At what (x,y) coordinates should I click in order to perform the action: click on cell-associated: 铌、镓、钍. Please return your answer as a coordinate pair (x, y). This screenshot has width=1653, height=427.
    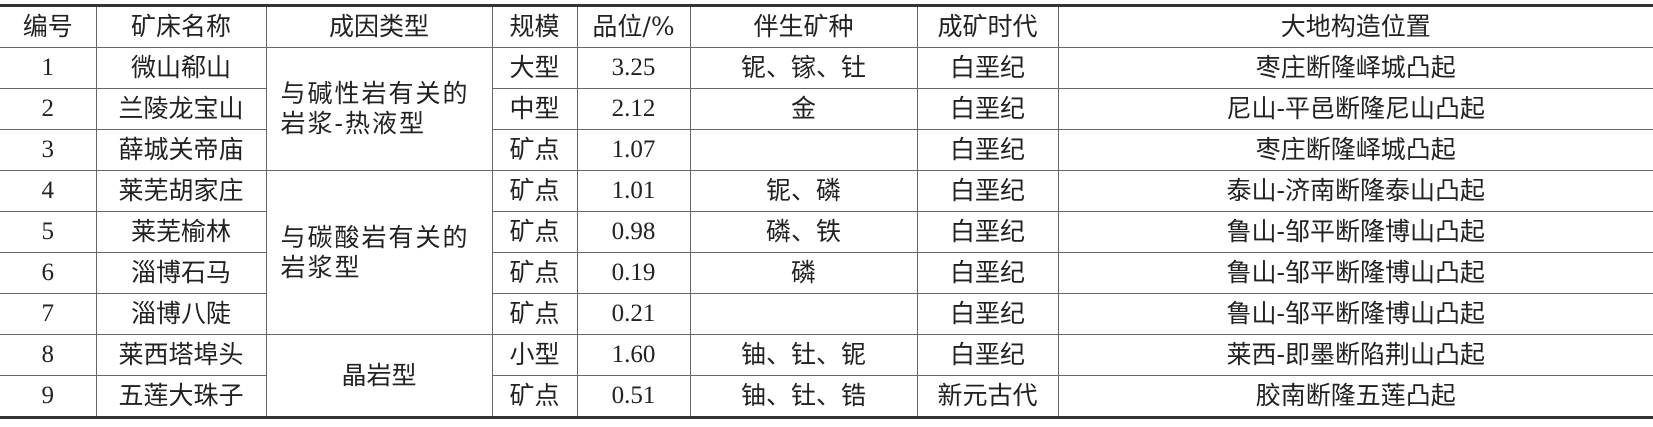
    Looking at the image, I should click on (803, 68).